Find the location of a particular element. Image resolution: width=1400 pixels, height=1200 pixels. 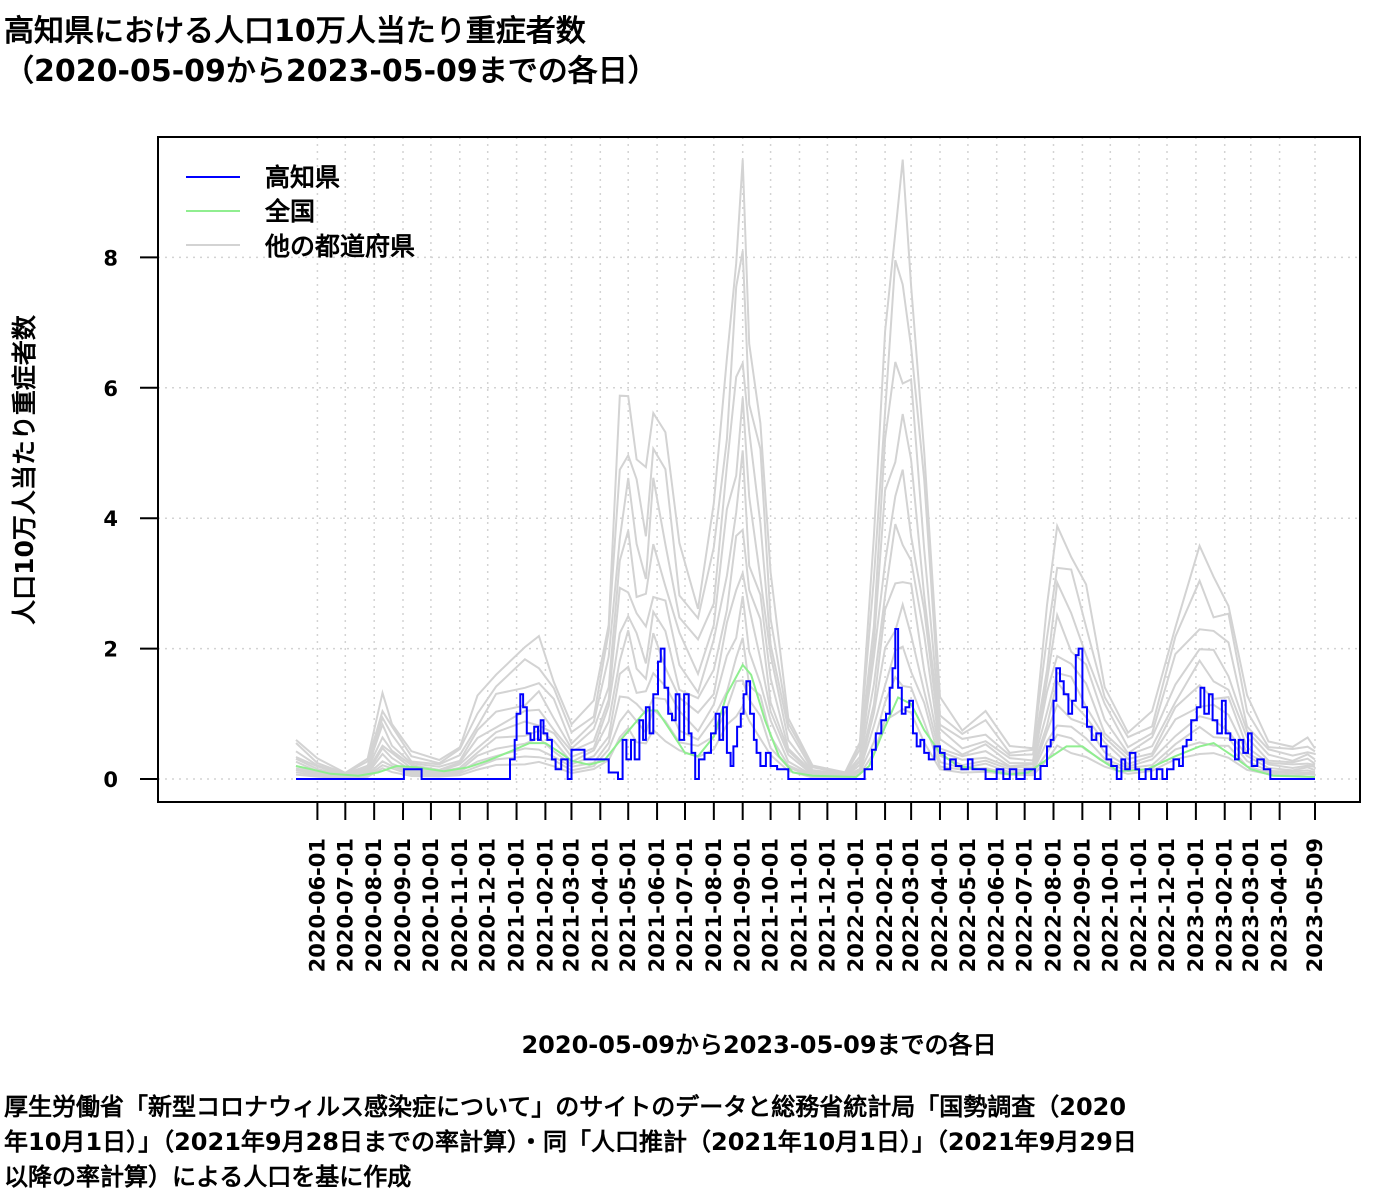

x-tick-label-32: 2023-02-01 is located at coordinates (1225, 905).